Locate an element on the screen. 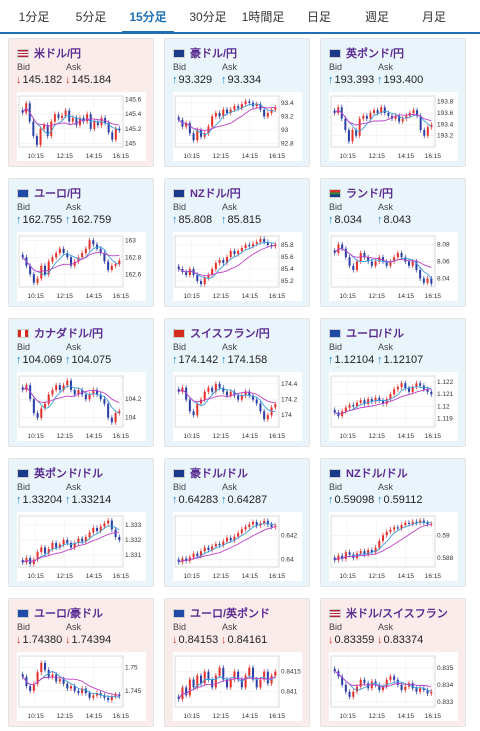 This screenshot has width=480, height=731. eu-jp-flag is located at coordinates (23, 193).